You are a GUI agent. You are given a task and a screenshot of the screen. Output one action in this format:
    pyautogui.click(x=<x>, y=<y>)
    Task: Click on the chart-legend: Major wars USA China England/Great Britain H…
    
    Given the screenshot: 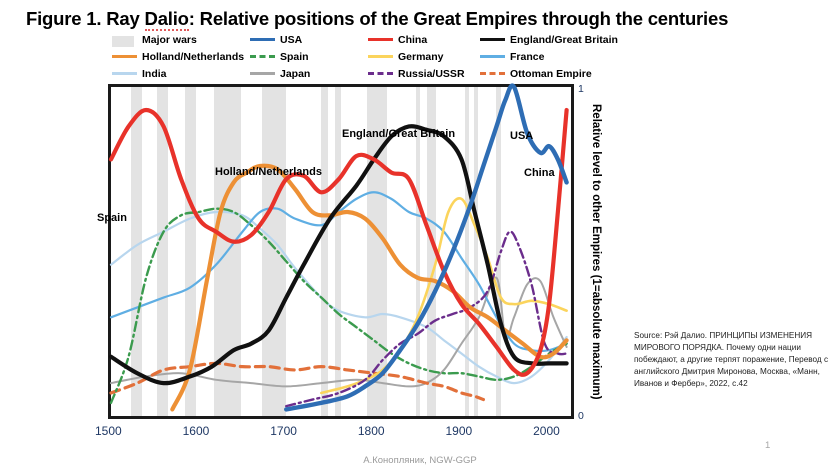 What is the action you would take?
    pyautogui.click(x=365, y=56)
    